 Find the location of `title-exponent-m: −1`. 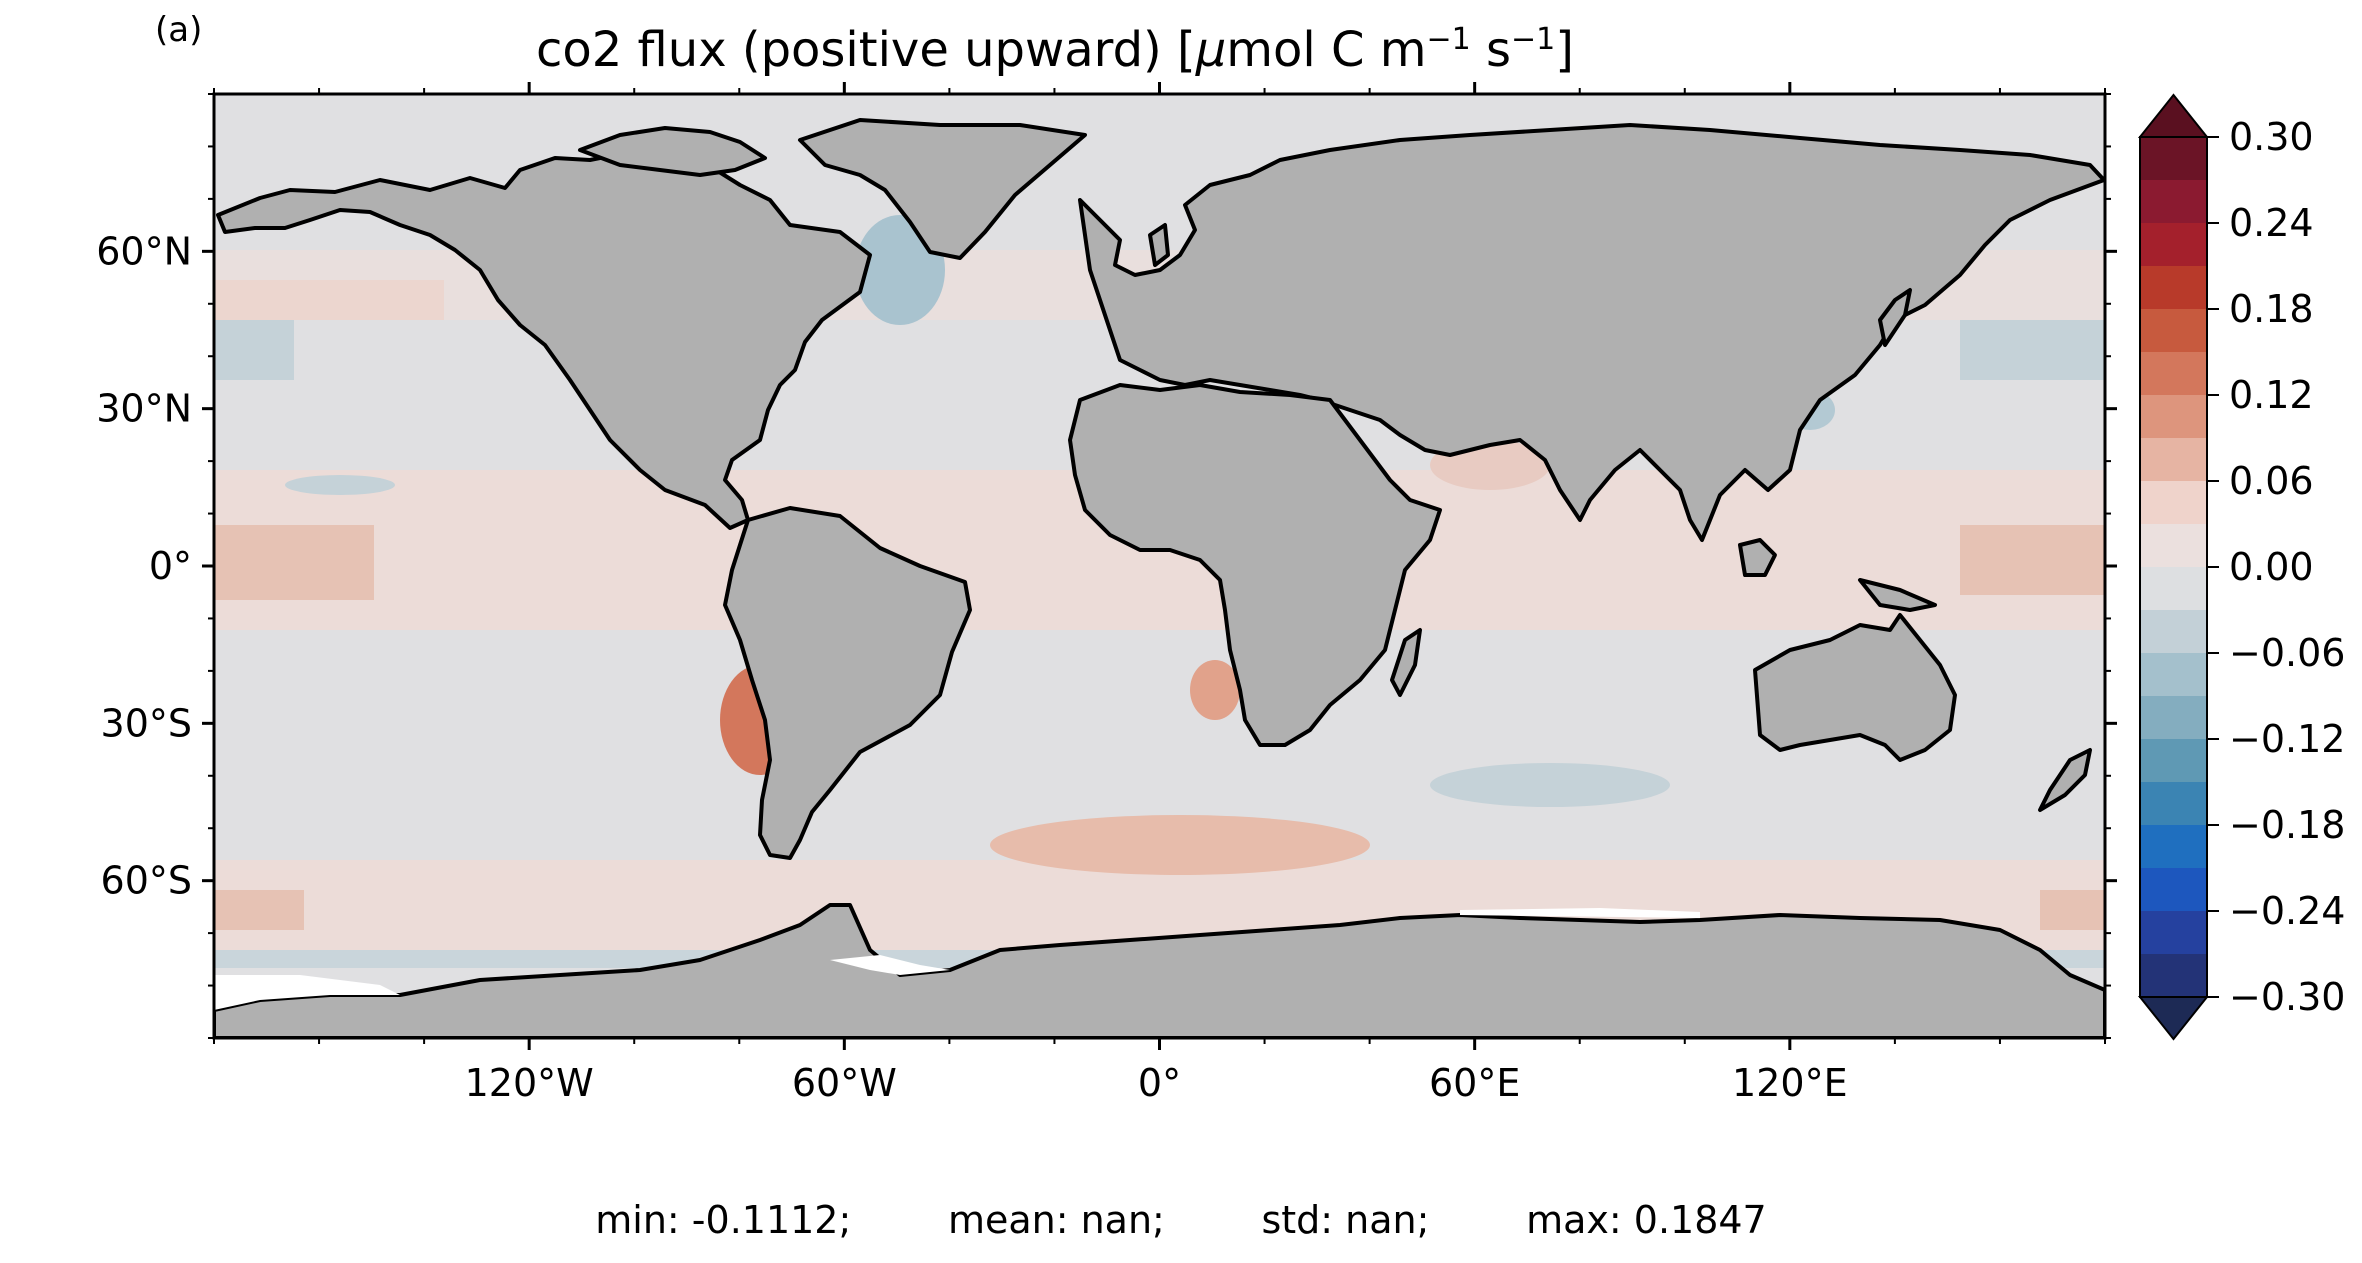

title-exponent-m: −1 is located at coordinates (1448, 39).